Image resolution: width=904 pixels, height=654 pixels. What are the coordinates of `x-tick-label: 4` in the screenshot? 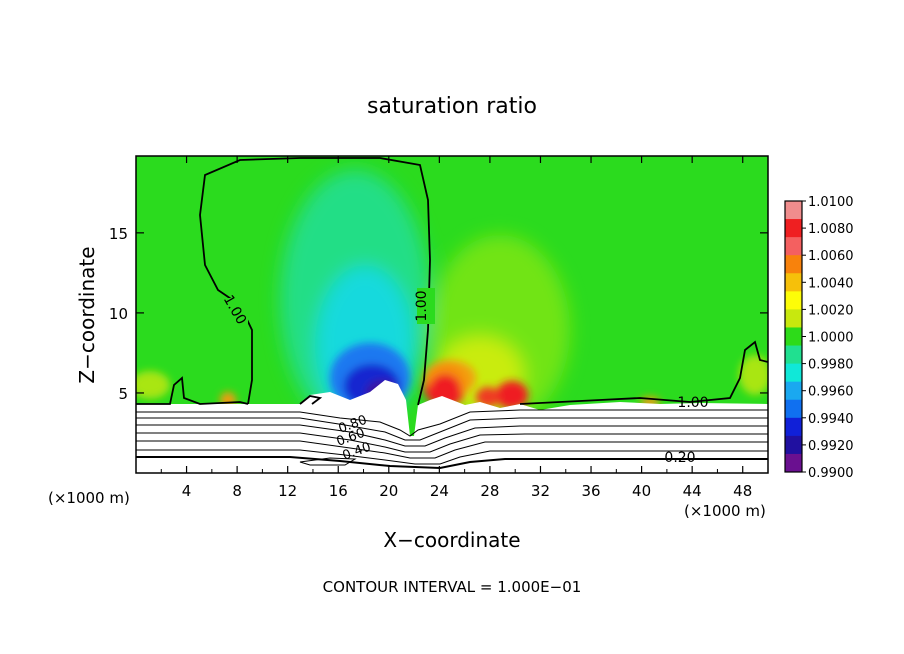 It's located at (187, 491).